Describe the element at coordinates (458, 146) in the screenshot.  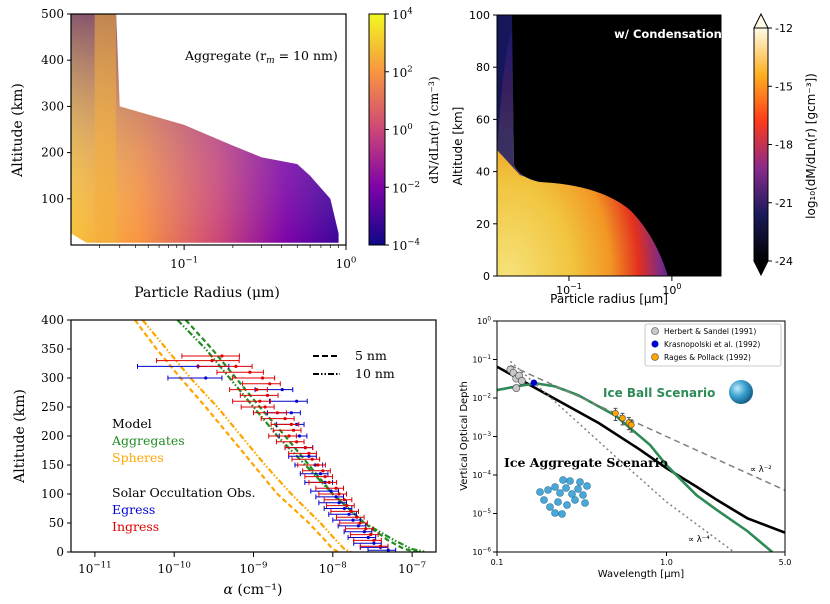
I see `y-axis-label: Altitude [km]` at that location.